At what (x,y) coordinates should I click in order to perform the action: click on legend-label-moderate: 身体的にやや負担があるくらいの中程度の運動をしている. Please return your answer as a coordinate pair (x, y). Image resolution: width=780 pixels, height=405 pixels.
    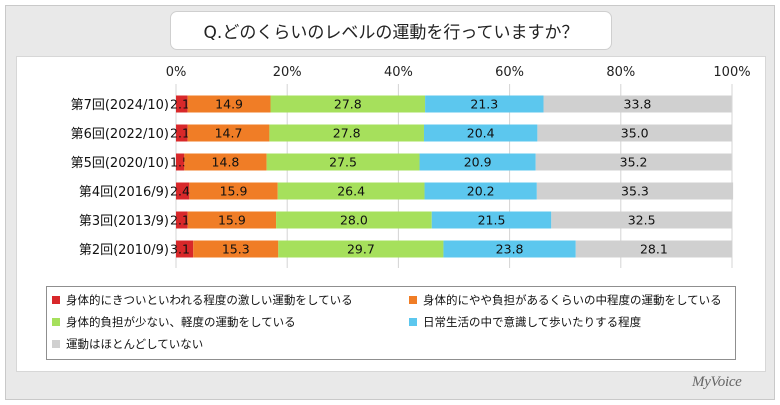
    Looking at the image, I should click on (572, 300).